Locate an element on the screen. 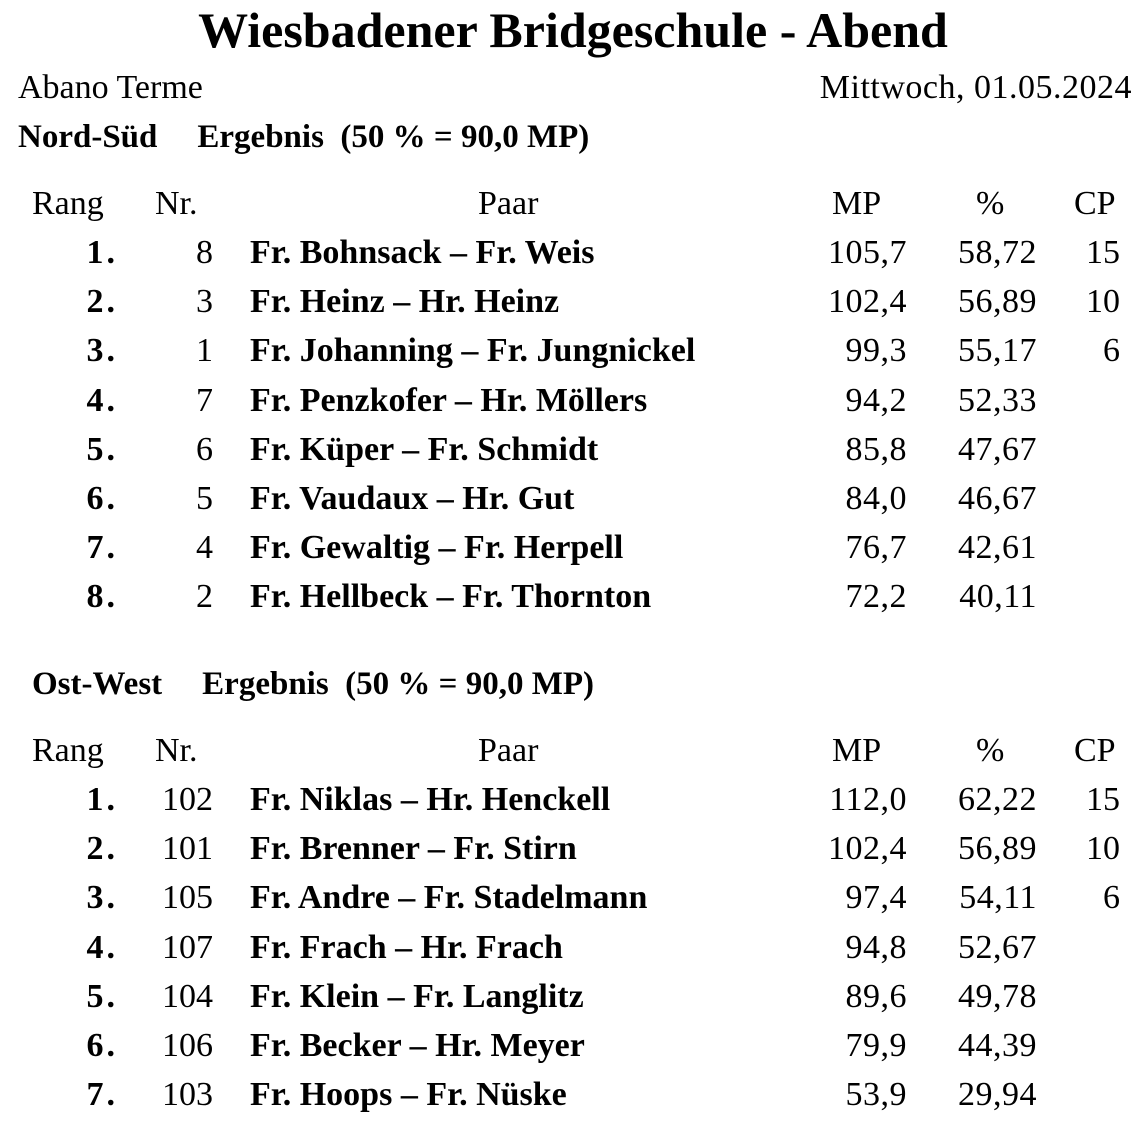  cell-rang: 8. is located at coordinates (102, 597).